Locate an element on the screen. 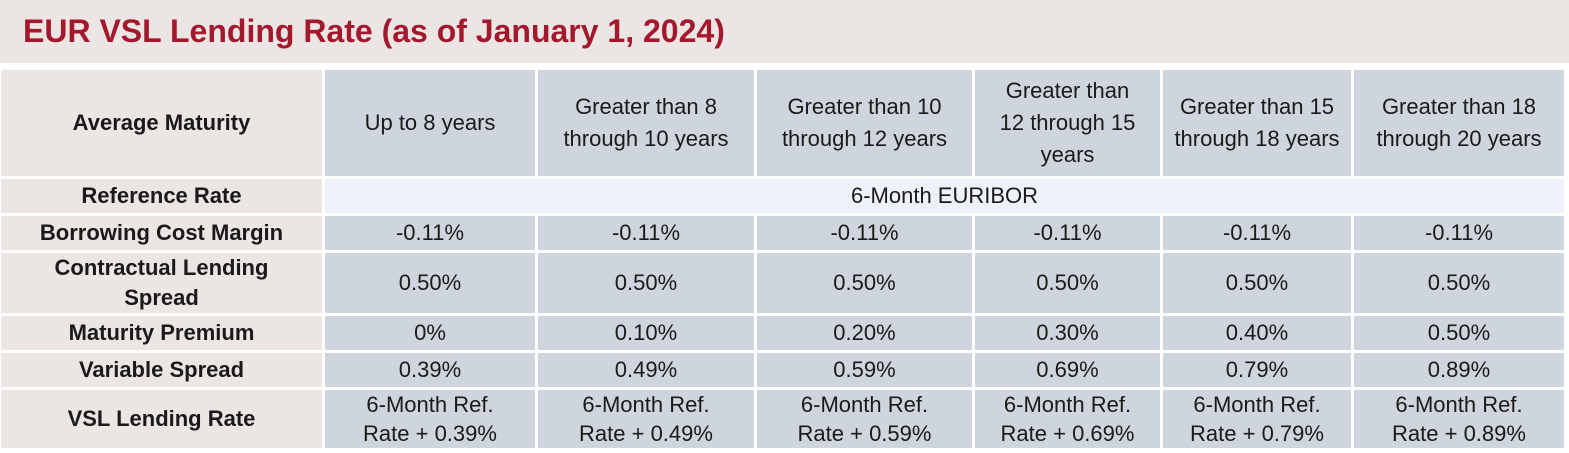 The width and height of the screenshot is (1569, 453). column-header: Greater than 15 through 18 years is located at coordinates (1257, 123).